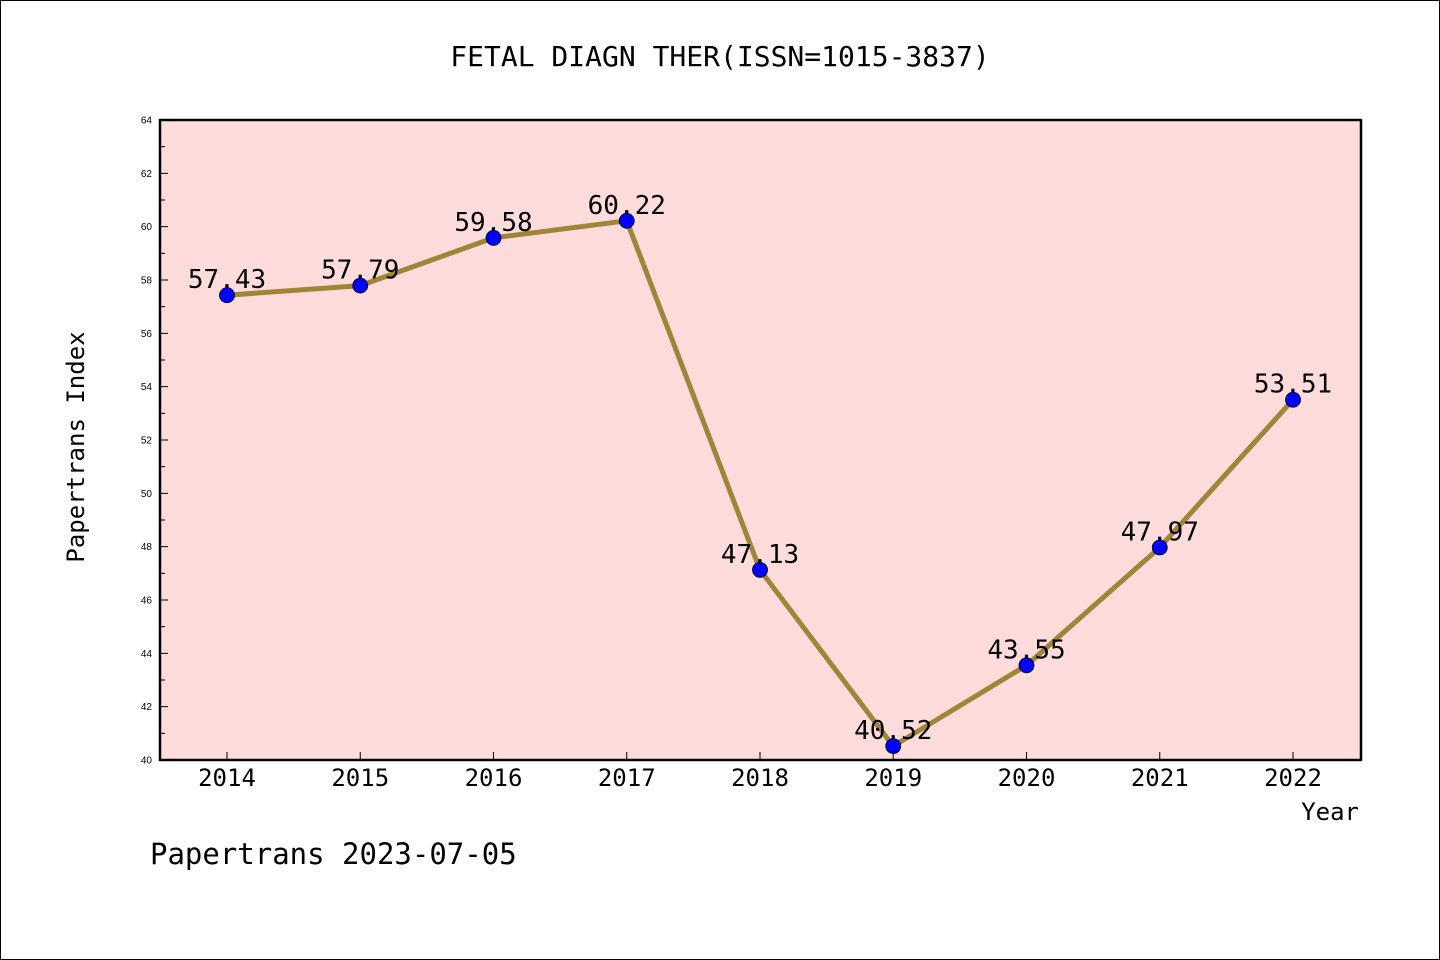  What do you see at coordinates (494, 778) in the screenshot?
I see `x-tick-label: 2016` at bounding box center [494, 778].